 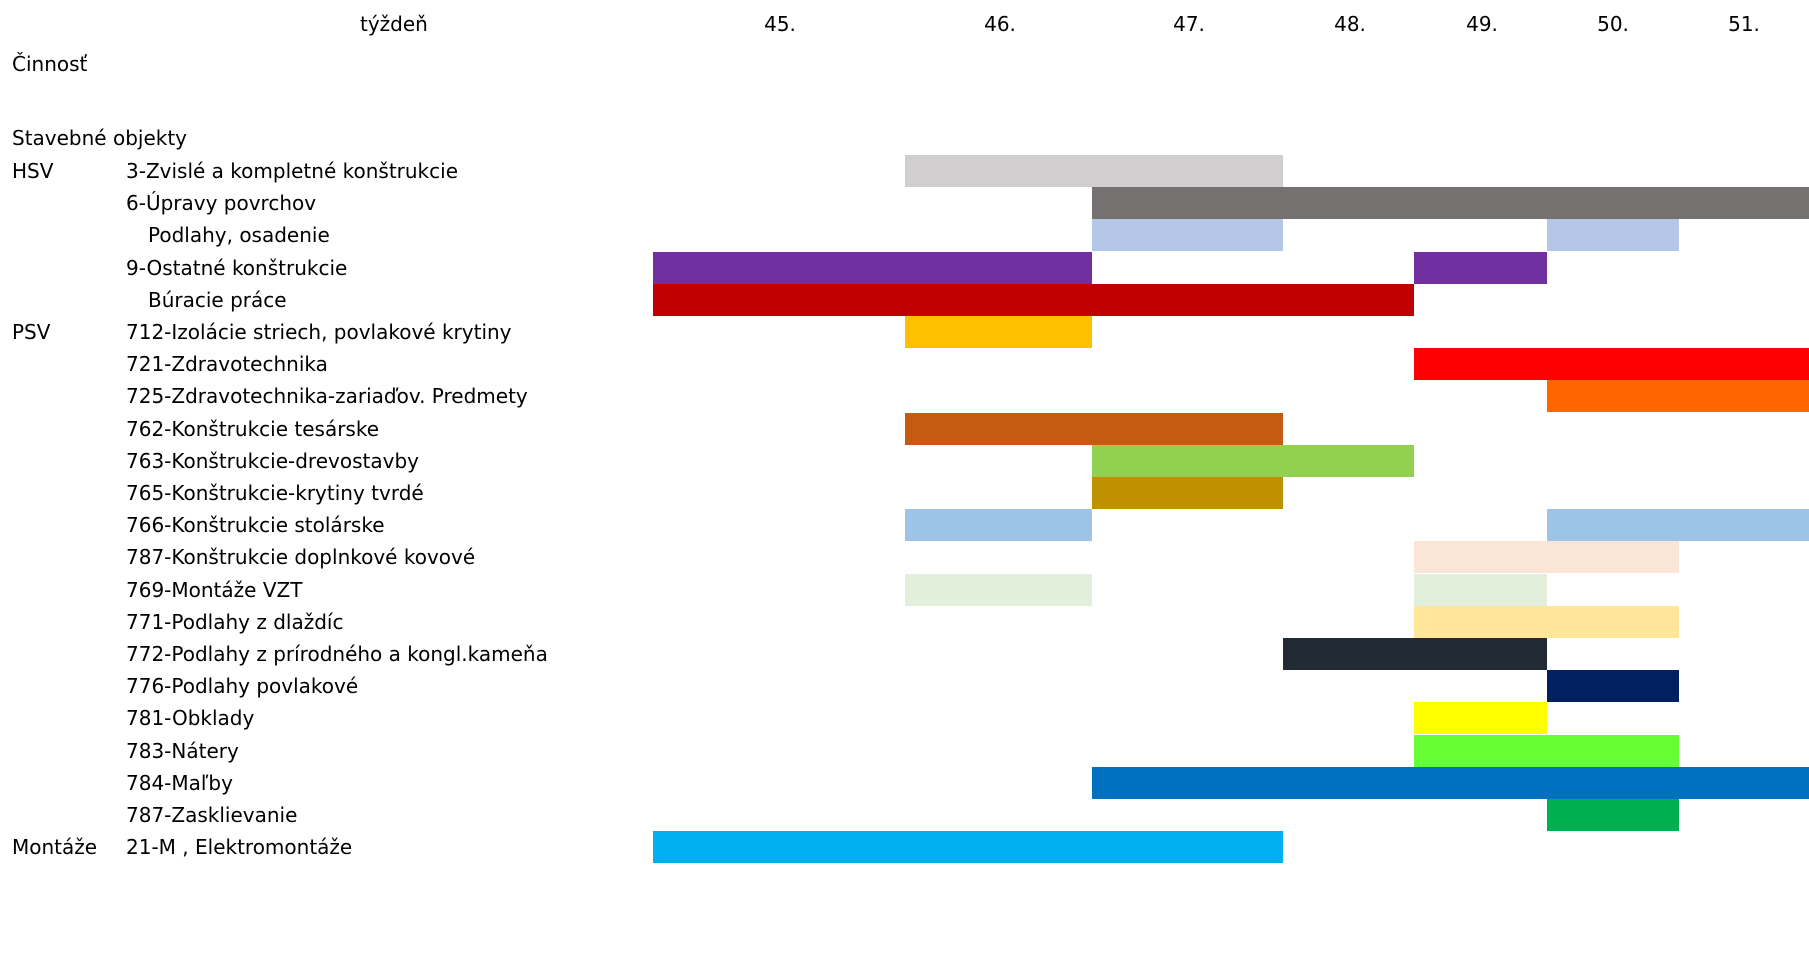 I want to click on row-activity-label: 776-Podlahy povlakové, so click(x=242, y=686).